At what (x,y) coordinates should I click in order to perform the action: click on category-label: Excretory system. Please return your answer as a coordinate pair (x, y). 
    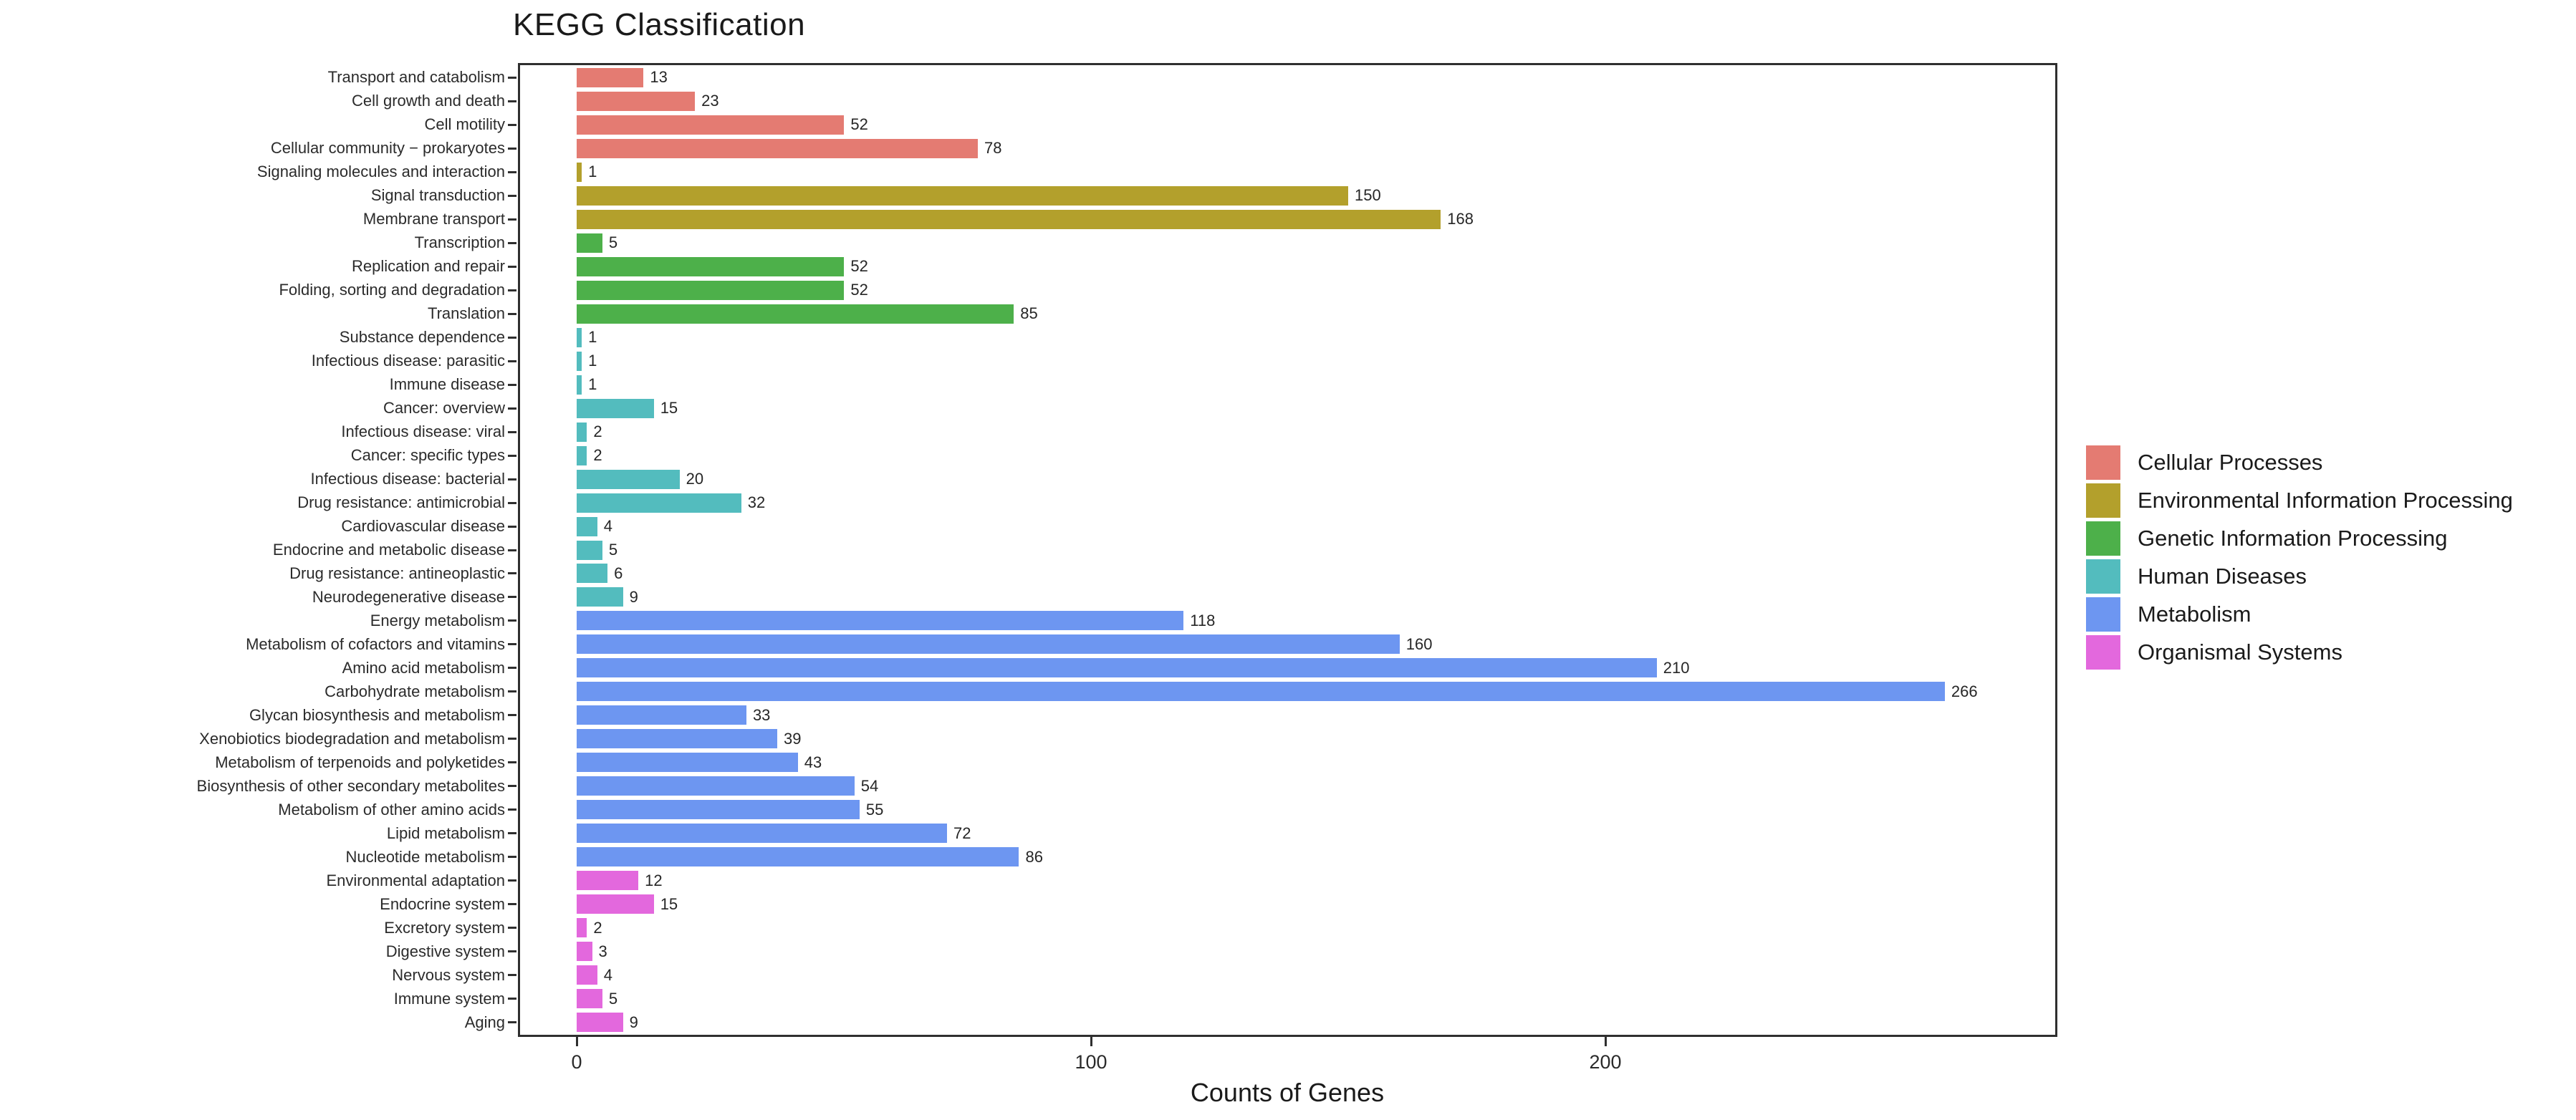
    Looking at the image, I should click on (445, 927).